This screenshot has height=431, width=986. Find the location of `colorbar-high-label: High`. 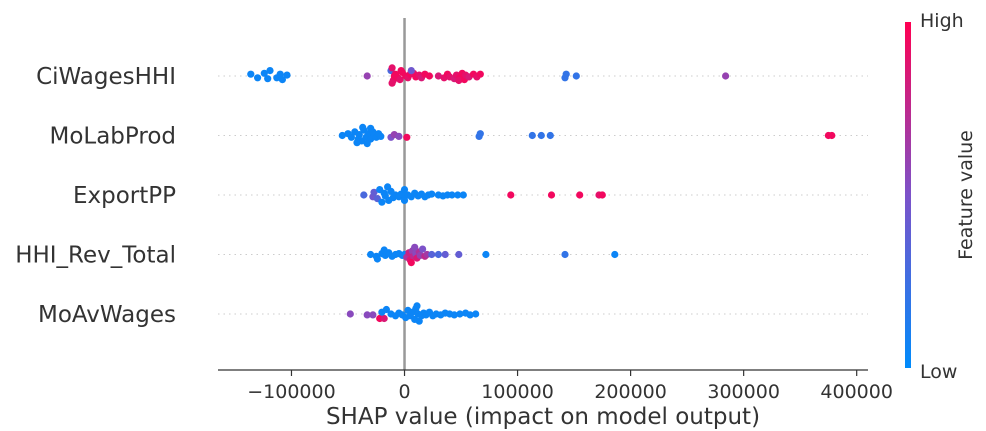

colorbar-high-label: High is located at coordinates (942, 21).